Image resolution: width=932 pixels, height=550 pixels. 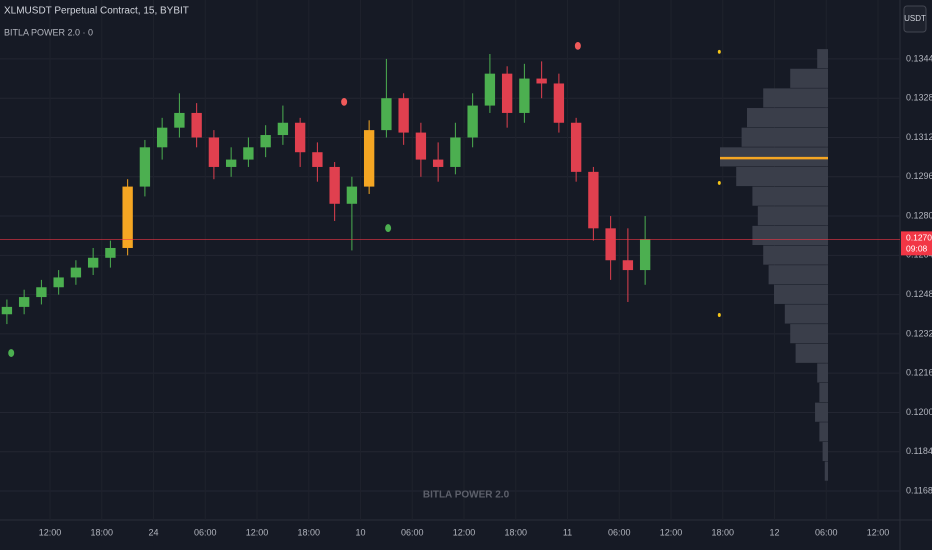 I want to click on x-tick-label: 24, so click(x=154, y=532).